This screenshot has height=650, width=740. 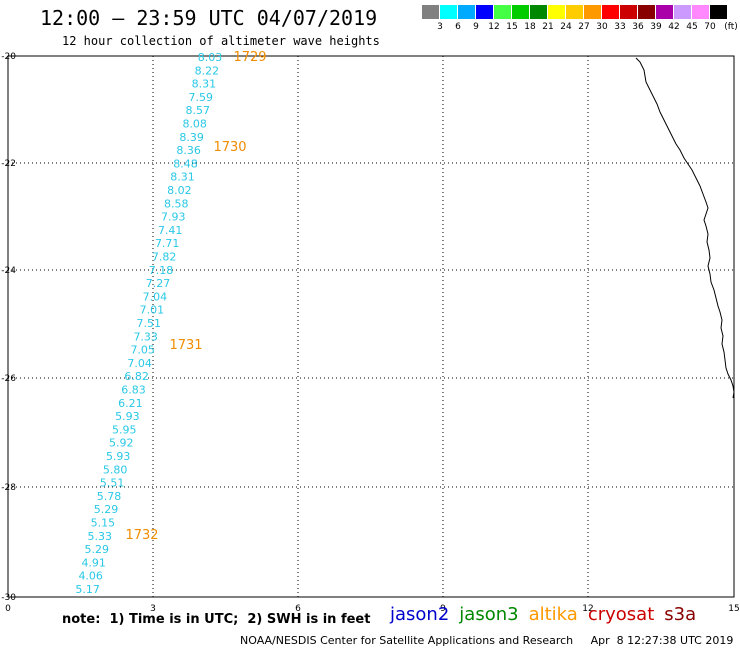 What do you see at coordinates (133, 390) in the screenshot?
I see `wave-height-value: 6.83` at bounding box center [133, 390].